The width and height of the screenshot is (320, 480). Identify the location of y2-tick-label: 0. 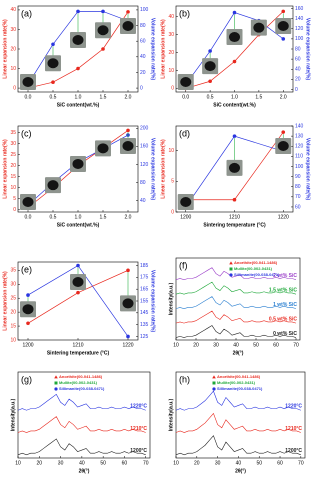
(141, 88).